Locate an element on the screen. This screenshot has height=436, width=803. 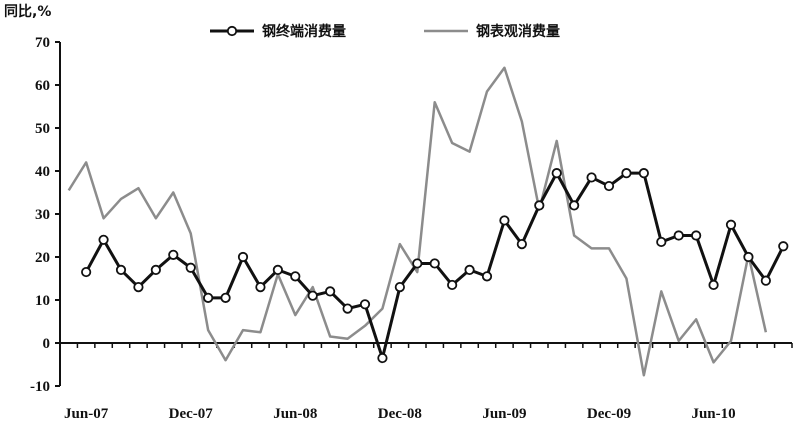
x-tick-label: Dec-08 is located at coordinates (400, 414).